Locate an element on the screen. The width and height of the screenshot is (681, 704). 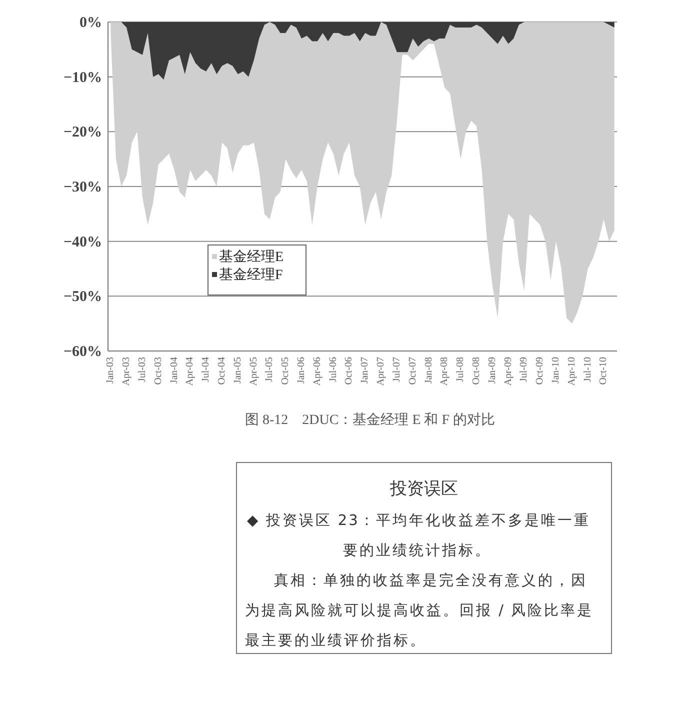
x-tick-label: Jul-06 is located at coordinates (333, 369).